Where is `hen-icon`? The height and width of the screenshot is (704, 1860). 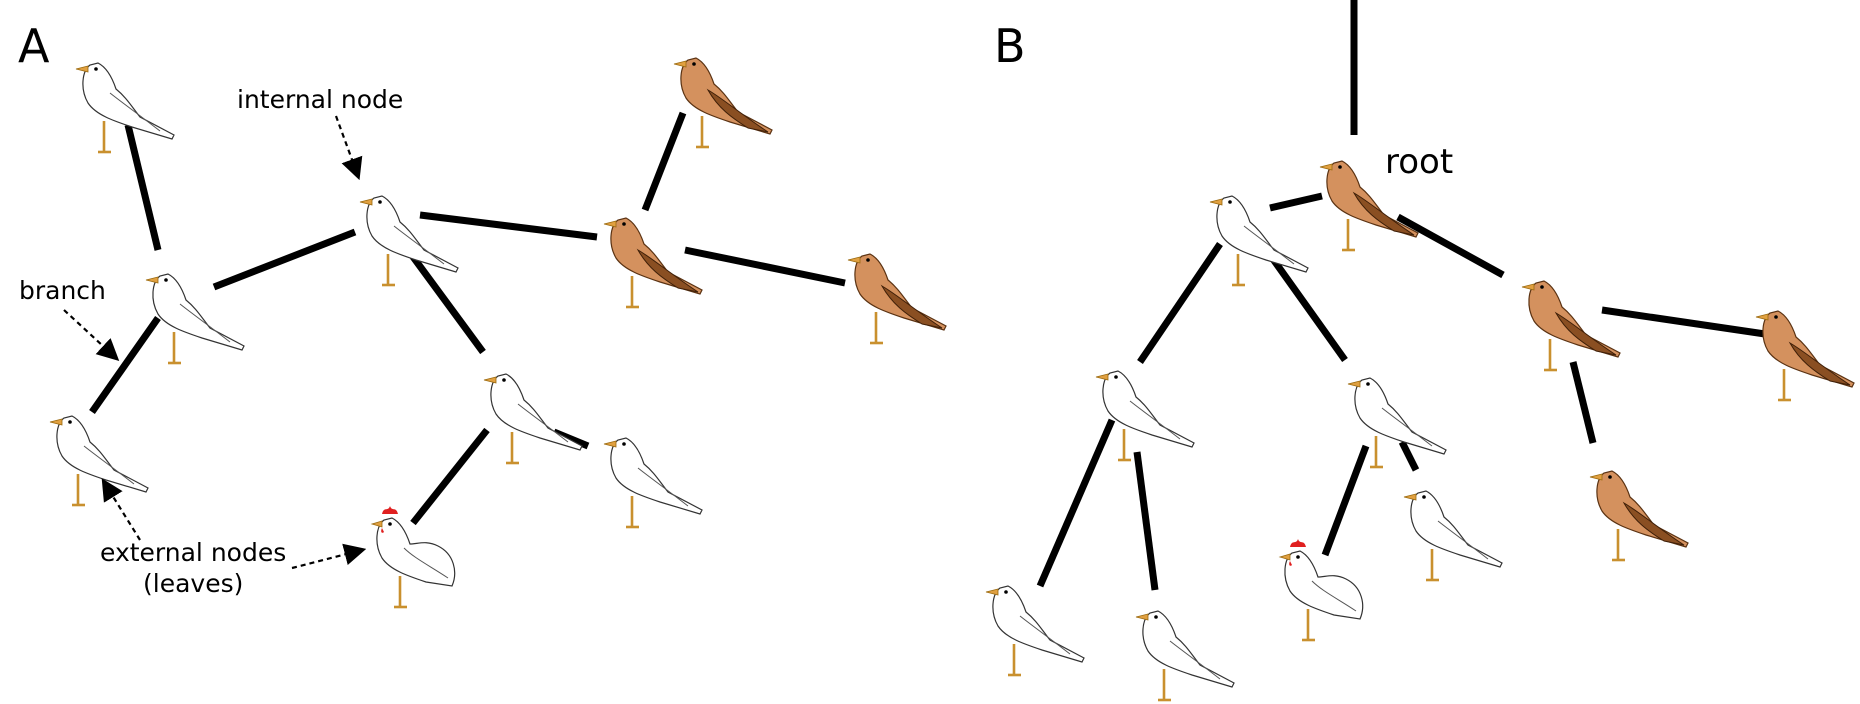 hen-icon is located at coordinates (1321, 589).